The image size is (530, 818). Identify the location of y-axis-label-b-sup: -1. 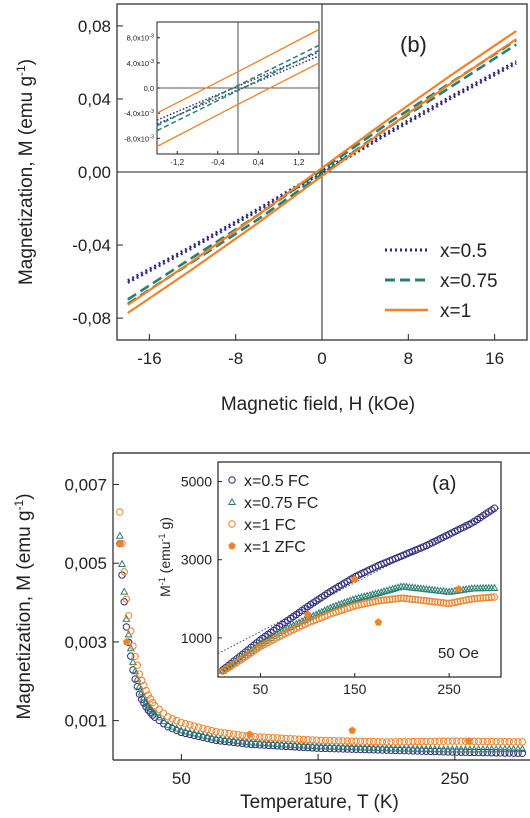
(21, 70).